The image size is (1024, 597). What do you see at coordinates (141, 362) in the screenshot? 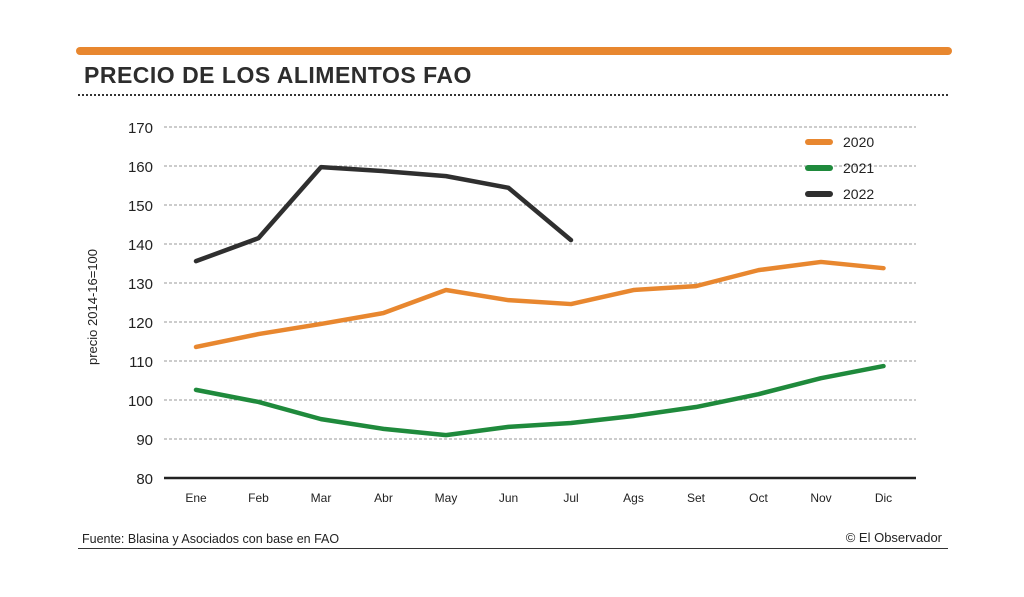
I see `y-tick-label: 110` at bounding box center [141, 362].